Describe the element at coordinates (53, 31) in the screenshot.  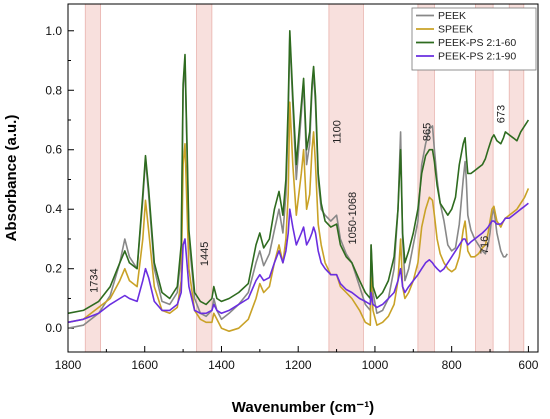
I see `y-tick-label: 1.0` at that location.